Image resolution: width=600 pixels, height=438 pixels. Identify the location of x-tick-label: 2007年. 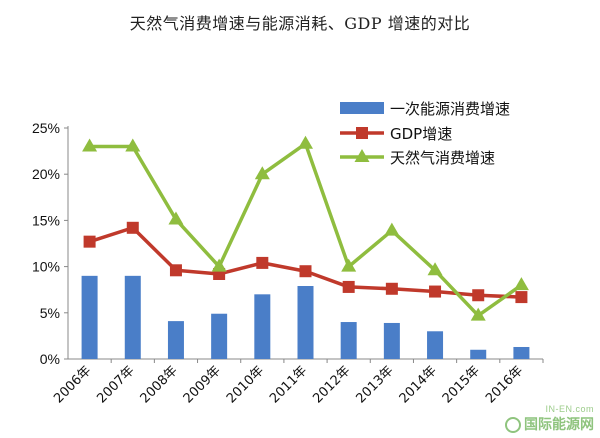
(115, 384).